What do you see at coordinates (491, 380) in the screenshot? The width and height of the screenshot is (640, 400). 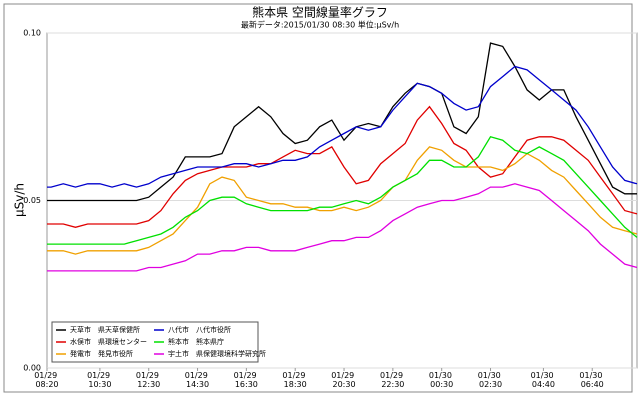 I see `x-tick-label: 01/30 02:30` at bounding box center [491, 380].